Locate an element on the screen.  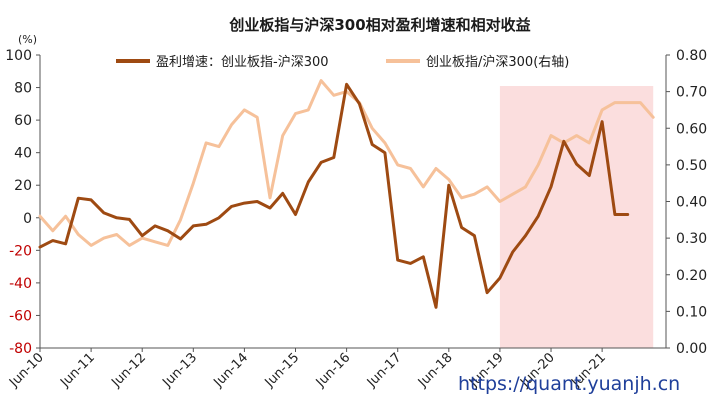
legend-label-earnings-growth: 盈利增速：创业板指-沪深300 is located at coordinates (242, 62).